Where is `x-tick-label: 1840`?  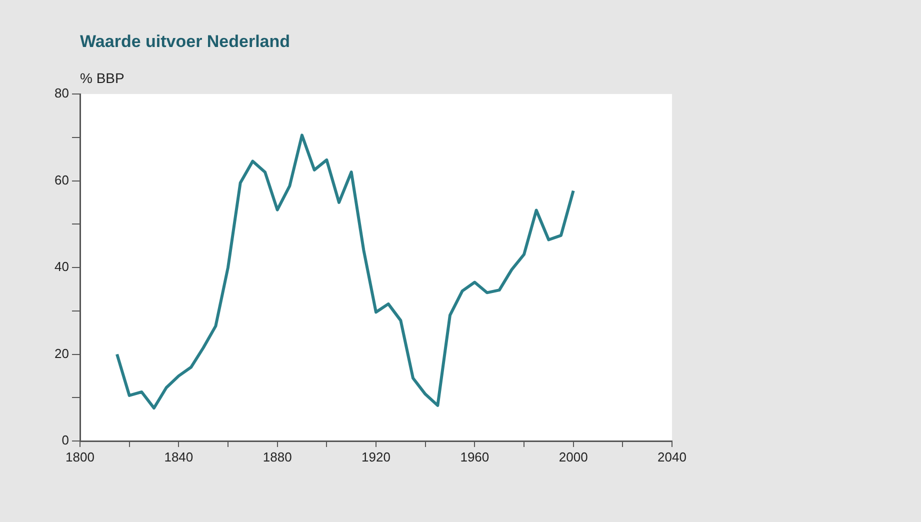
x-tick-label: 1840 is located at coordinates (179, 456).